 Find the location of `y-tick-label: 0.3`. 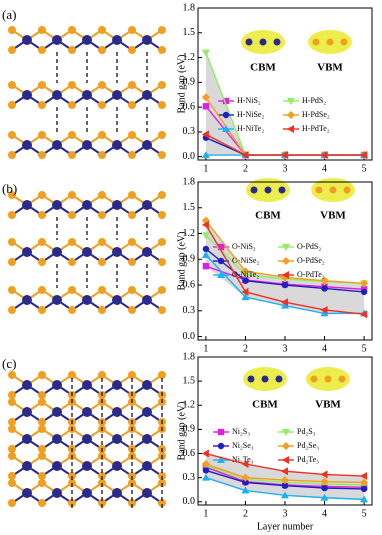

y-tick-label: 0.3 is located at coordinates (189, 131).